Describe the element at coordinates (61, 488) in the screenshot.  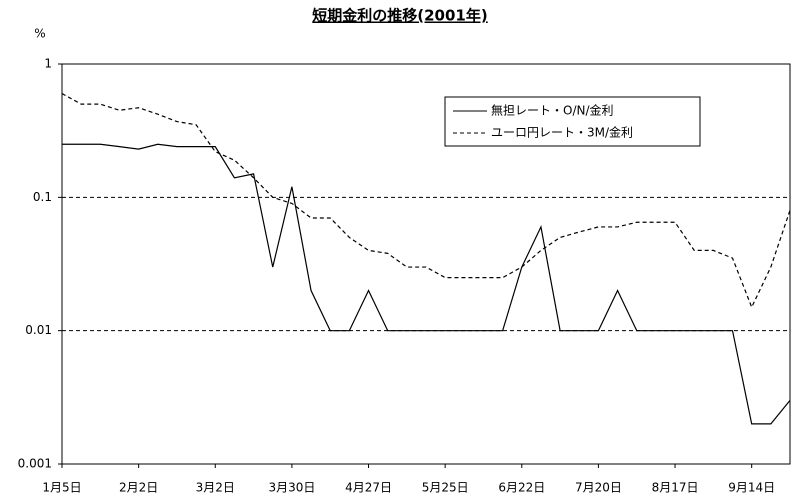
I see `x-tick-label: 1月5日` at that location.